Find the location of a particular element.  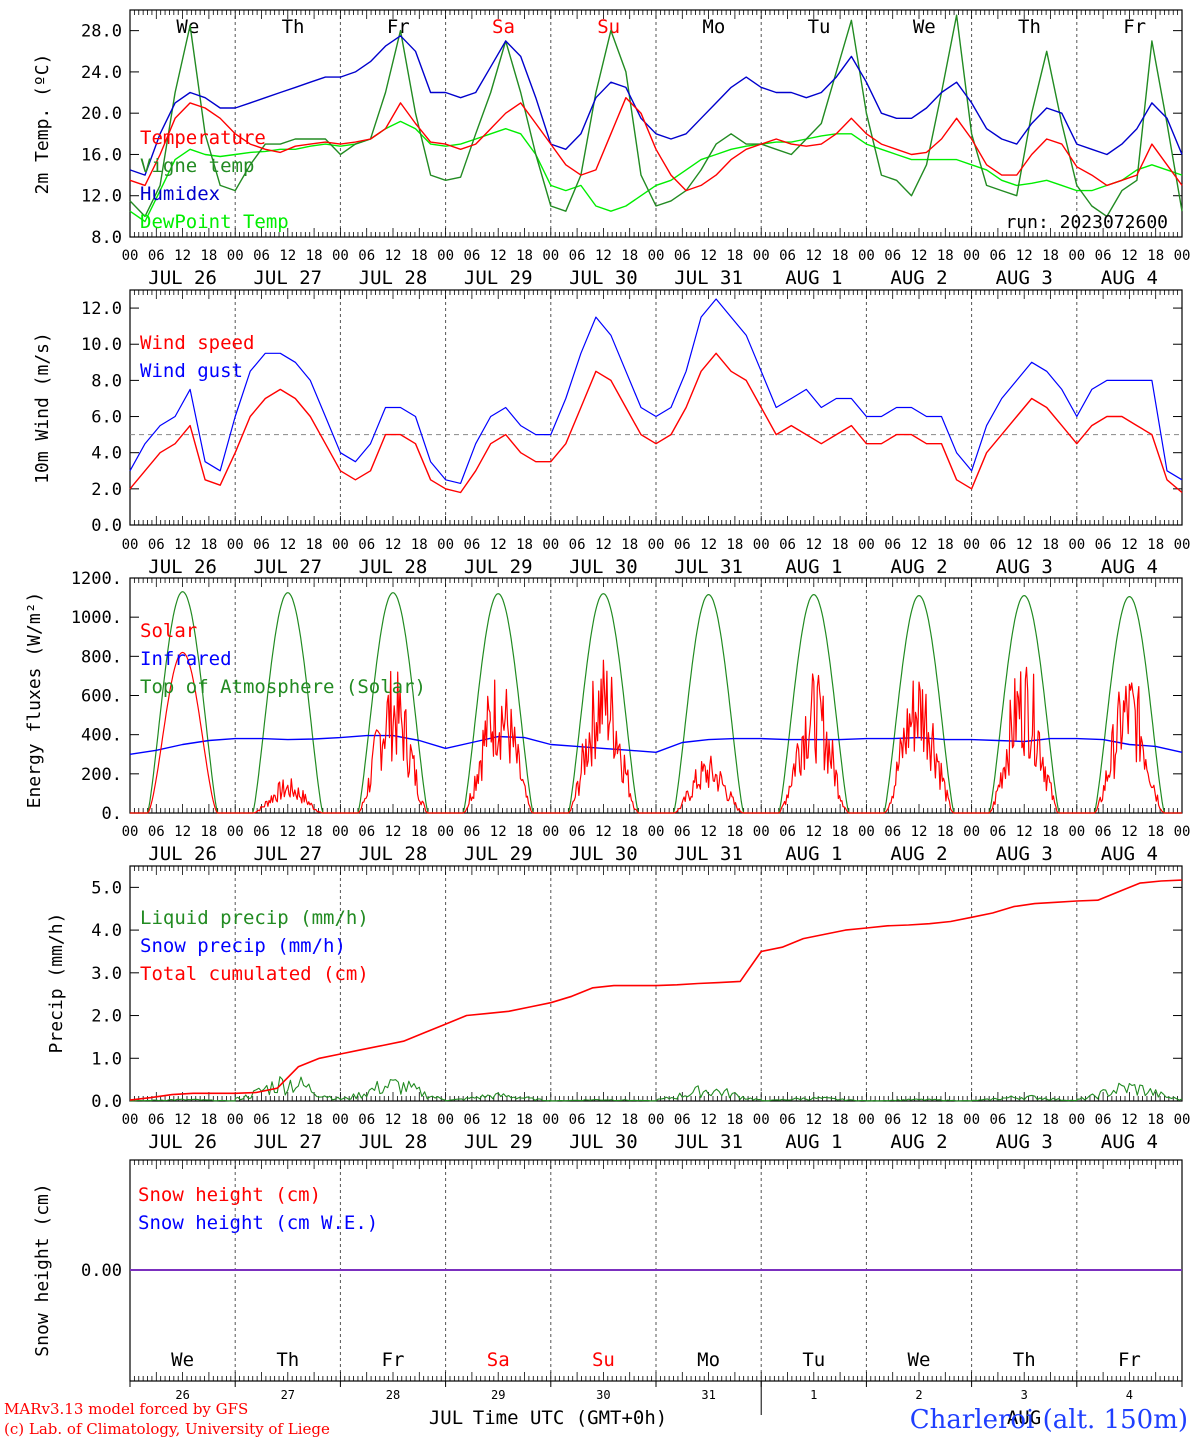

date-label: JUL 28 is located at coordinates (393, 567).